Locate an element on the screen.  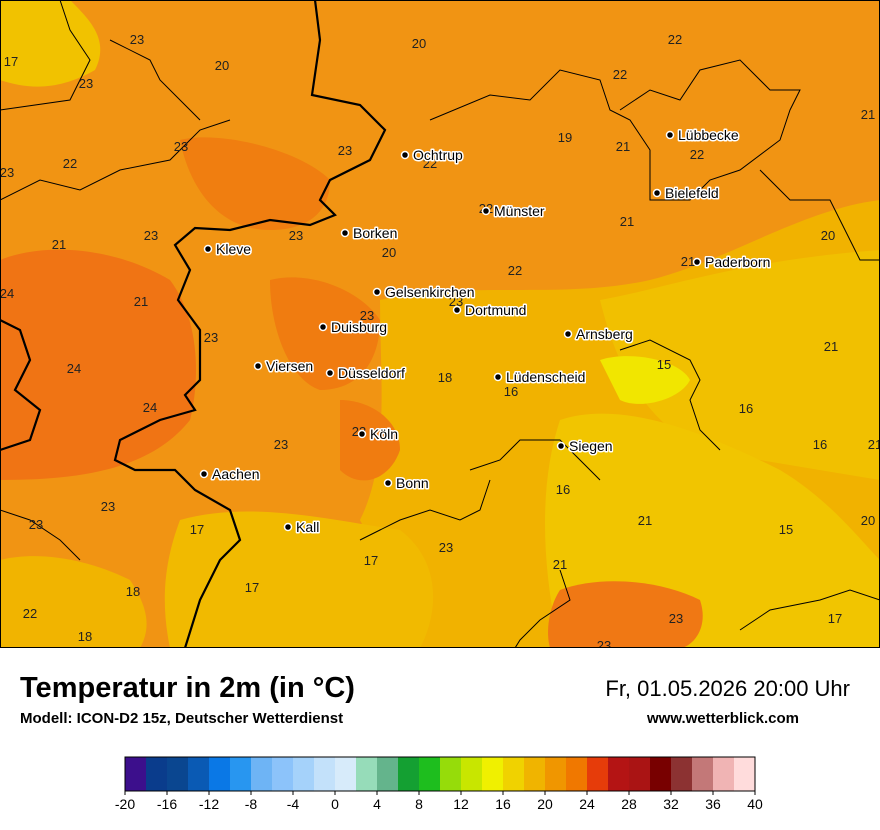
city-marker: Düsseldorf is located at coordinates (366, 373).